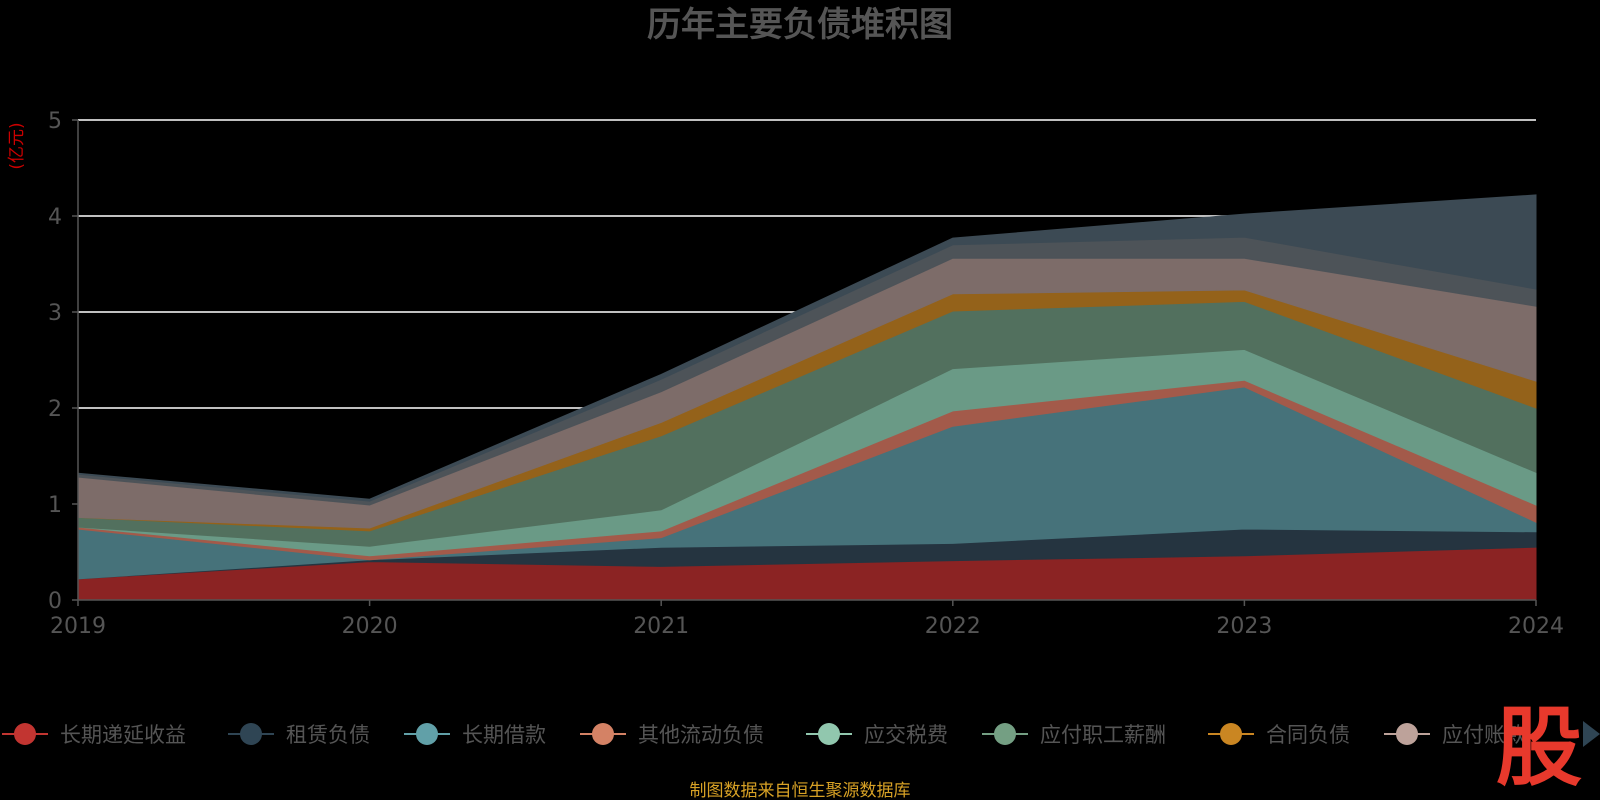 This screenshot has width=1600, height=800. Describe the element at coordinates (370, 626) in the screenshot. I see `x-tick-label: 2020` at that location.